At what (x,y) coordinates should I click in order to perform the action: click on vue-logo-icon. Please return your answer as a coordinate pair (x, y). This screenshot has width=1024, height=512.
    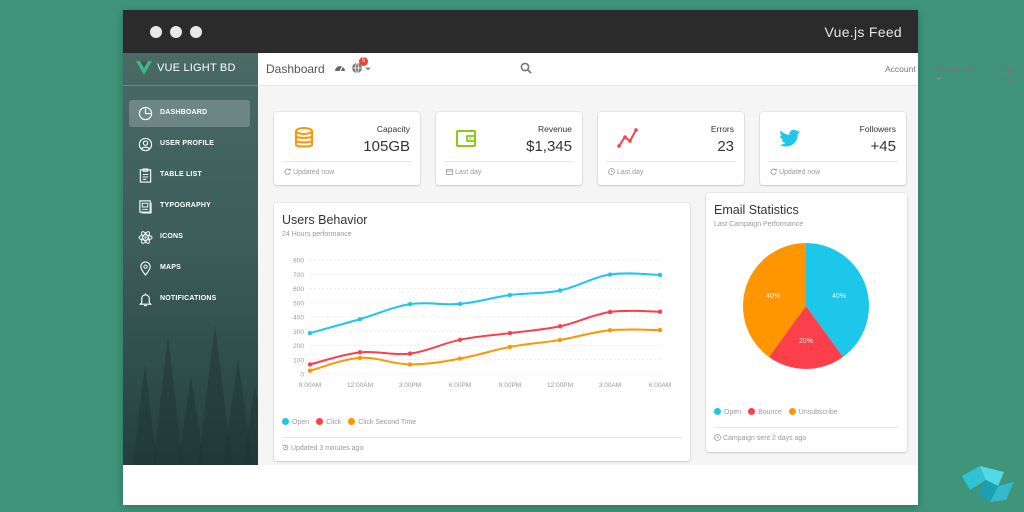
    Looking at the image, I should click on (144, 68).